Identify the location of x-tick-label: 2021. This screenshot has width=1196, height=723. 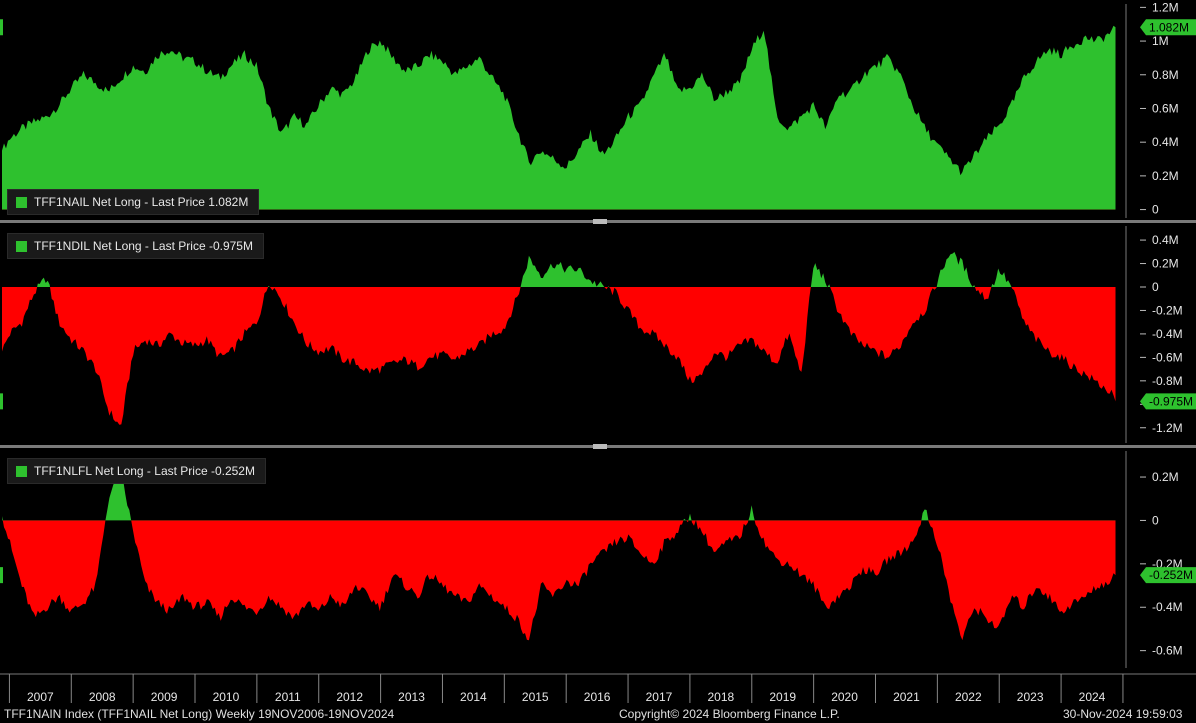
(906, 697).